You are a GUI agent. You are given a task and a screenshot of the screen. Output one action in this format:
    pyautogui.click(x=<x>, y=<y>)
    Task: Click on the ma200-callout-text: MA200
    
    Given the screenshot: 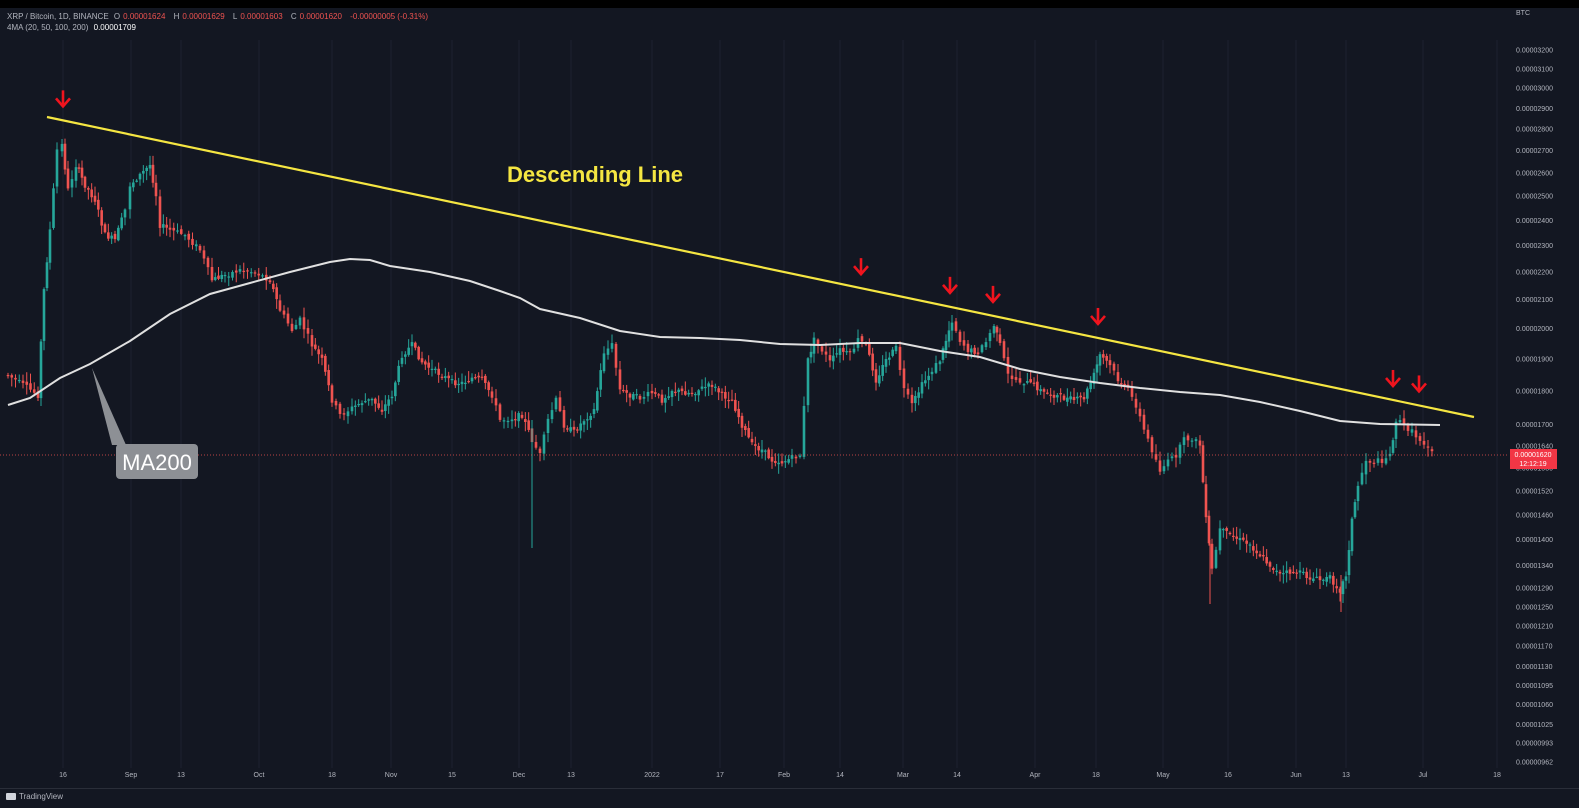 What is the action you would take?
    pyautogui.click(x=157, y=462)
    